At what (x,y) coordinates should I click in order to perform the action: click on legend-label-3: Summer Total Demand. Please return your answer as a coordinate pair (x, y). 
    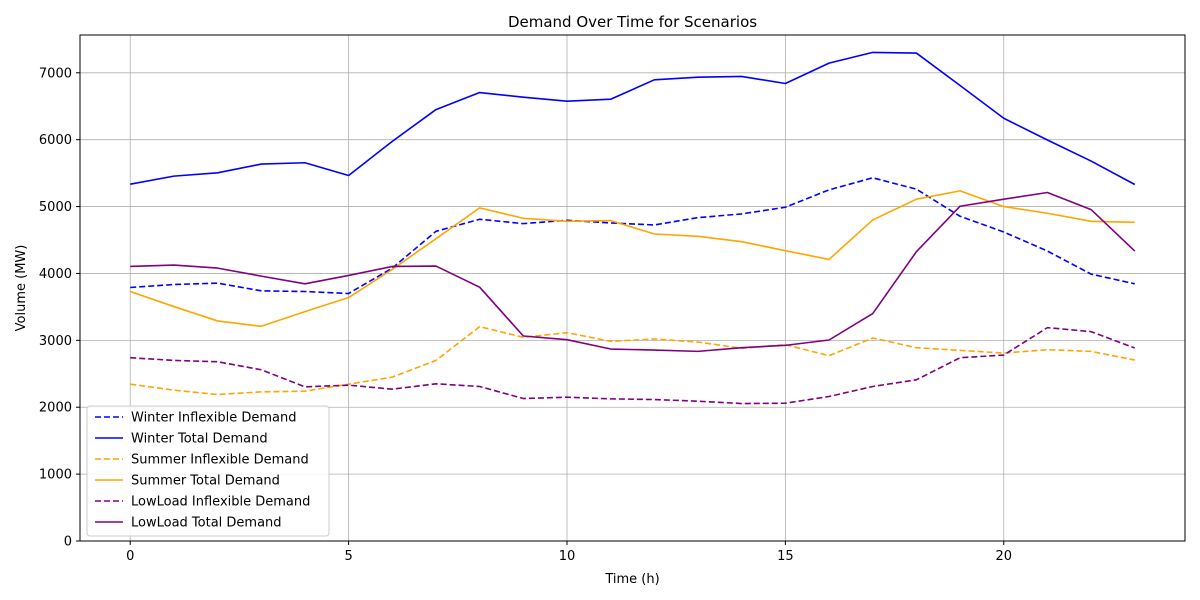
    Looking at the image, I should click on (205, 481).